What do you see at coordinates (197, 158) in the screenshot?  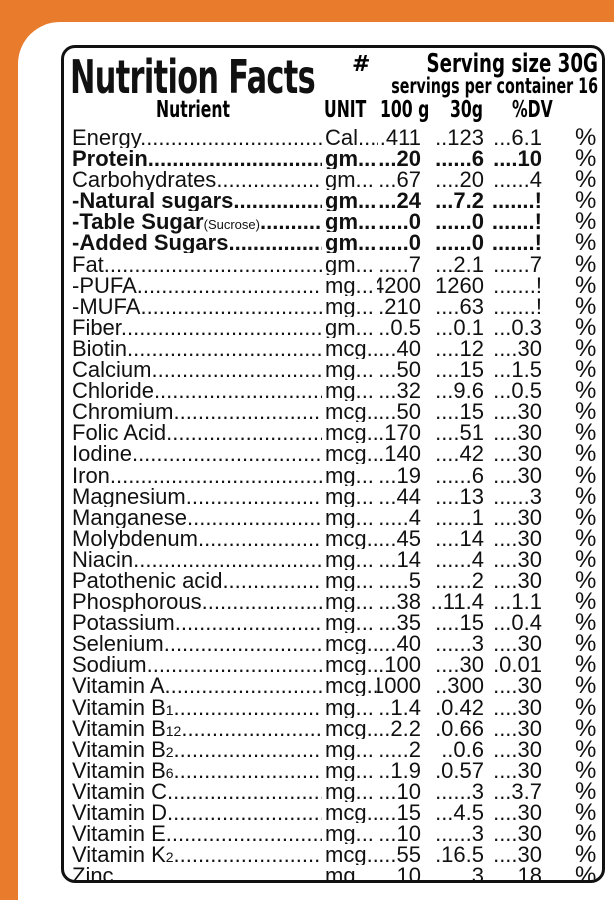 I see `nutrient-name: Protein` at bounding box center [197, 158].